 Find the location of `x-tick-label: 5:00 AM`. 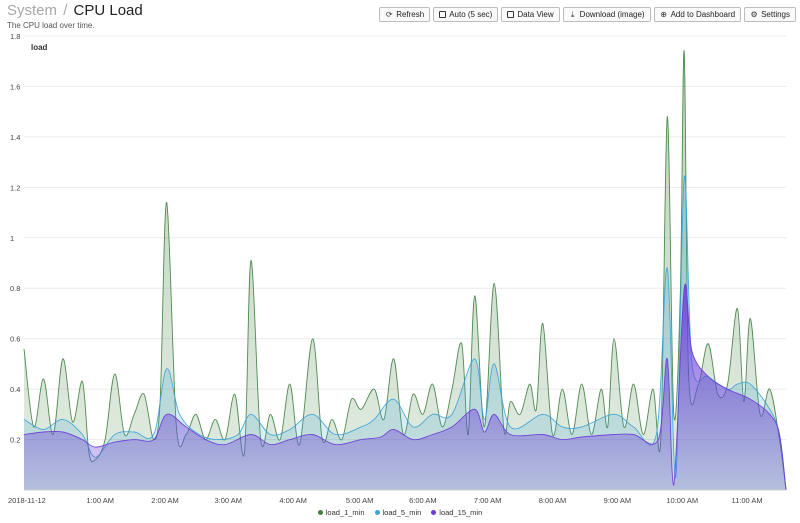

x-tick-label: 5:00 AM is located at coordinates (360, 500).